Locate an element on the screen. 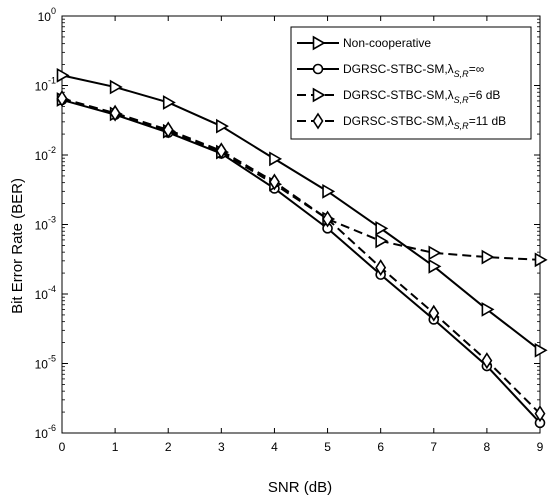 This screenshot has width=550, height=498. y-tick-label: 10⁻³ is located at coordinates (45, 224).